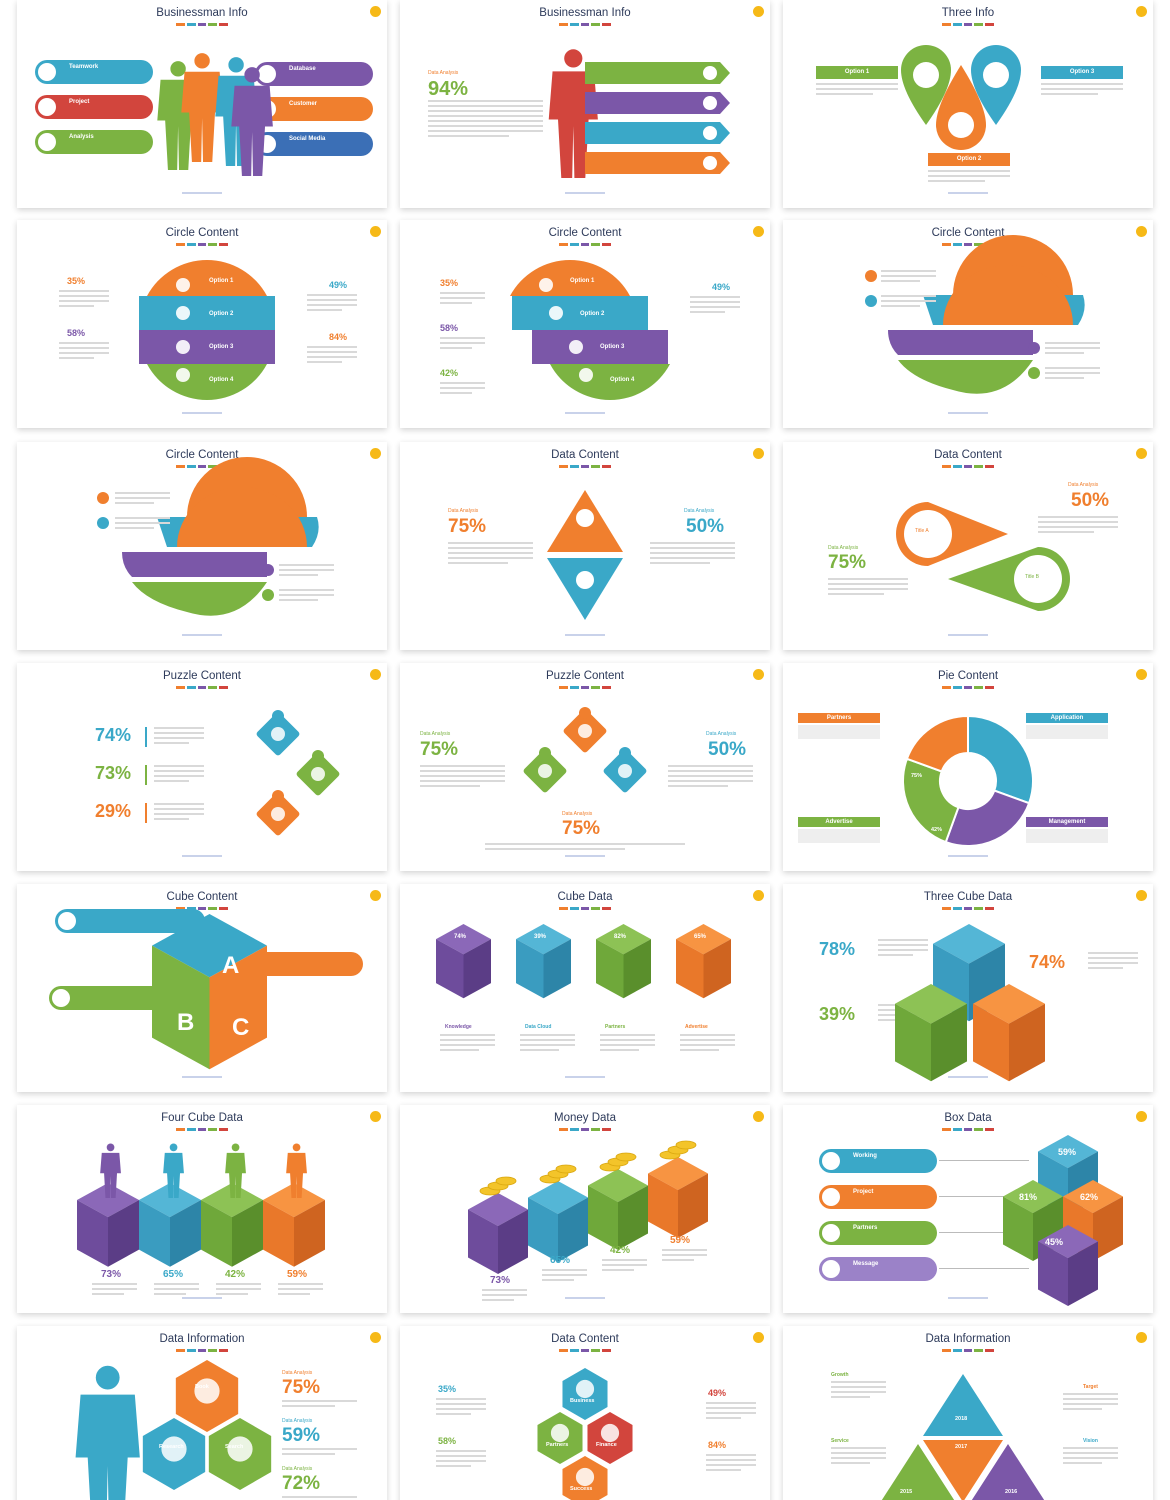 The height and width of the screenshot is (1500, 1170). Describe the element at coordinates (839, 822) in the screenshot. I see `pie-label-box: Advertise` at that location.